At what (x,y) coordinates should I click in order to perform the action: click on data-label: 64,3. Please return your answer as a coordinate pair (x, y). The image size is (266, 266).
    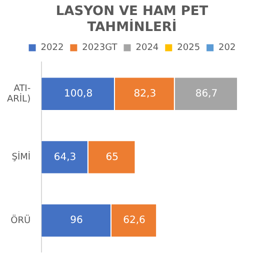
    Looking at the image, I should click on (65, 157).